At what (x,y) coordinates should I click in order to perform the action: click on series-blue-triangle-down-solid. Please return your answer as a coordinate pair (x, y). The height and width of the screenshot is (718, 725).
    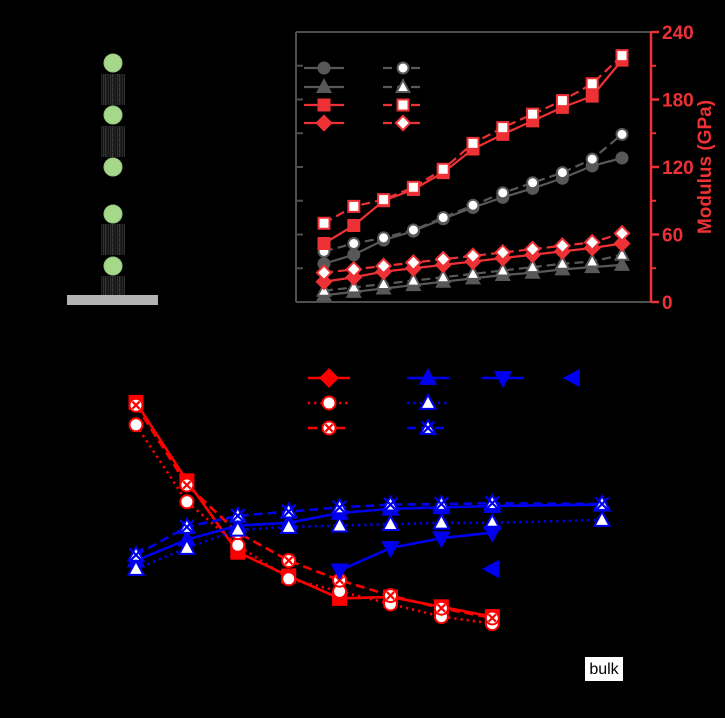
    Looking at the image, I should click on (416, 553).